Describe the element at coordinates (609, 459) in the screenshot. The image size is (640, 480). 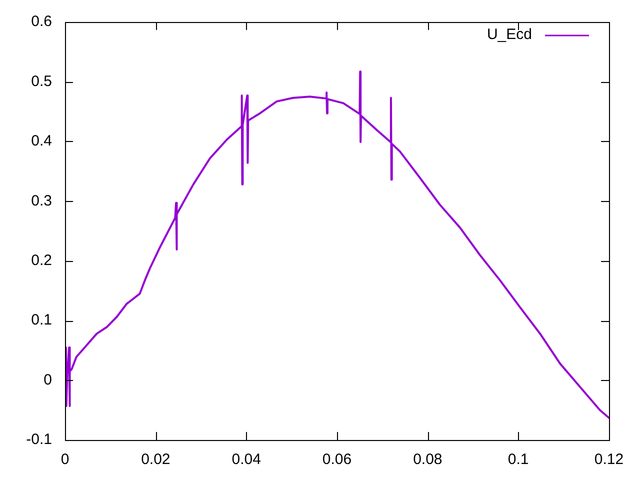
I see `x-tick-label: 0.12` at that location.